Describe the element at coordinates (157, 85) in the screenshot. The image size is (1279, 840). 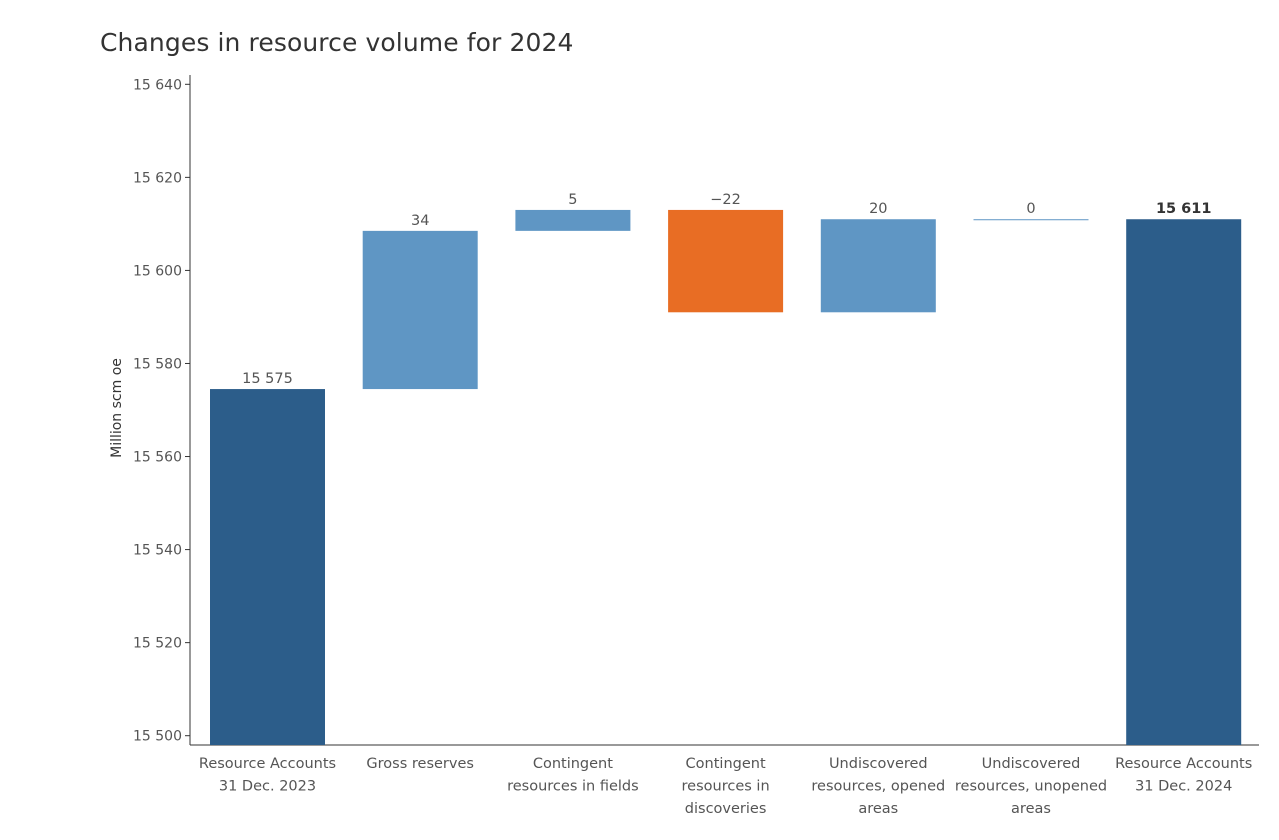
I see `y-tick-label: 15 640` at that location.